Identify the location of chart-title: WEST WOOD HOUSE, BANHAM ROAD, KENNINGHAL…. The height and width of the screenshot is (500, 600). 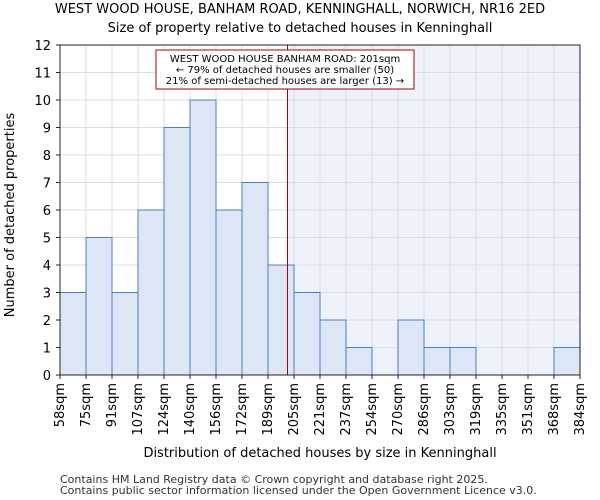
(300, 9).